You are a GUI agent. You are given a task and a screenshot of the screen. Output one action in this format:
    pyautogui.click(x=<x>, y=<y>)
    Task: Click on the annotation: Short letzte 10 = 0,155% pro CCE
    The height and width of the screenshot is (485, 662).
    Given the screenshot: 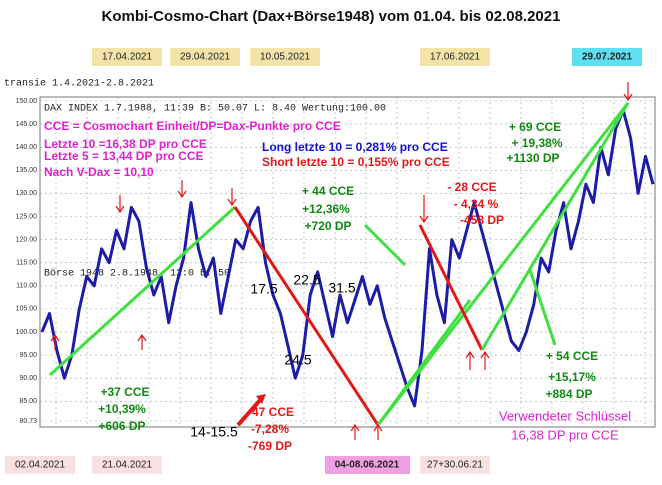 What is the action you would take?
    pyautogui.click(x=356, y=162)
    